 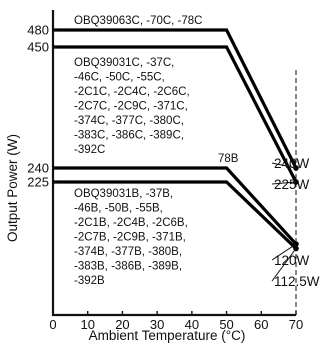 I want to click on y-tick-label: 240, so click(x=38, y=168).